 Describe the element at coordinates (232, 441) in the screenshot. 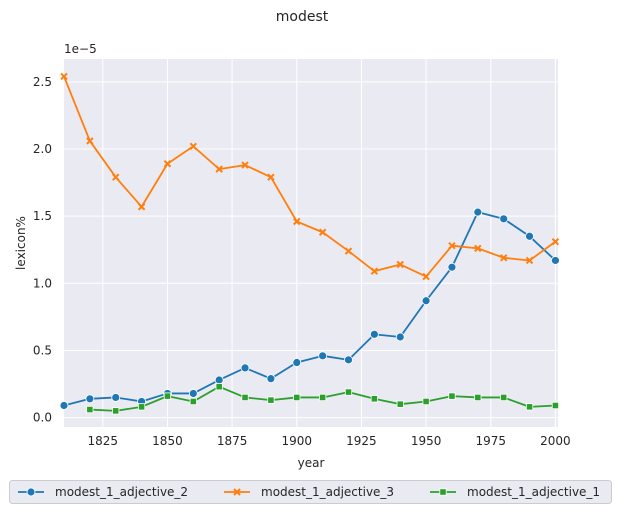

I see `x-tick-label: 1875` at that location.